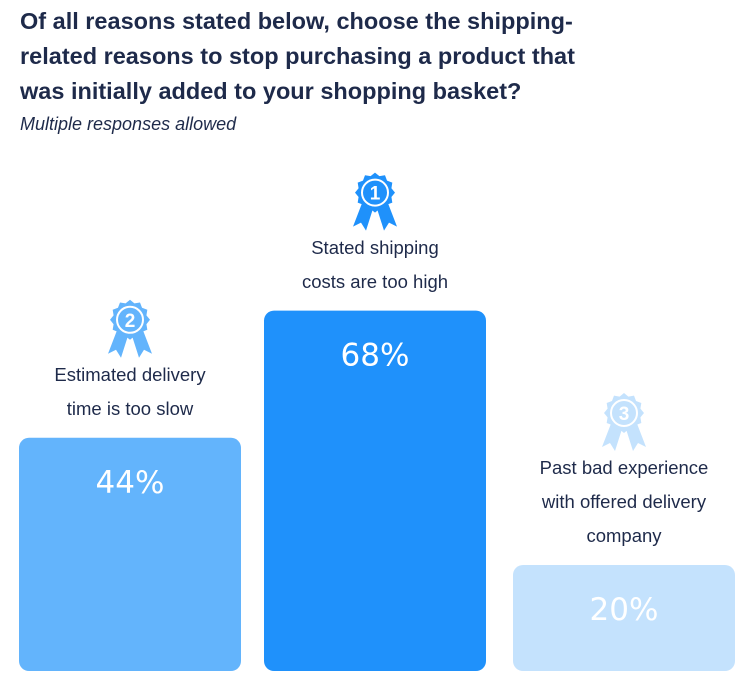 This screenshot has width=754, height=688. Describe the element at coordinates (130, 321) in the screenshot. I see `svg-text: 2` at that location.